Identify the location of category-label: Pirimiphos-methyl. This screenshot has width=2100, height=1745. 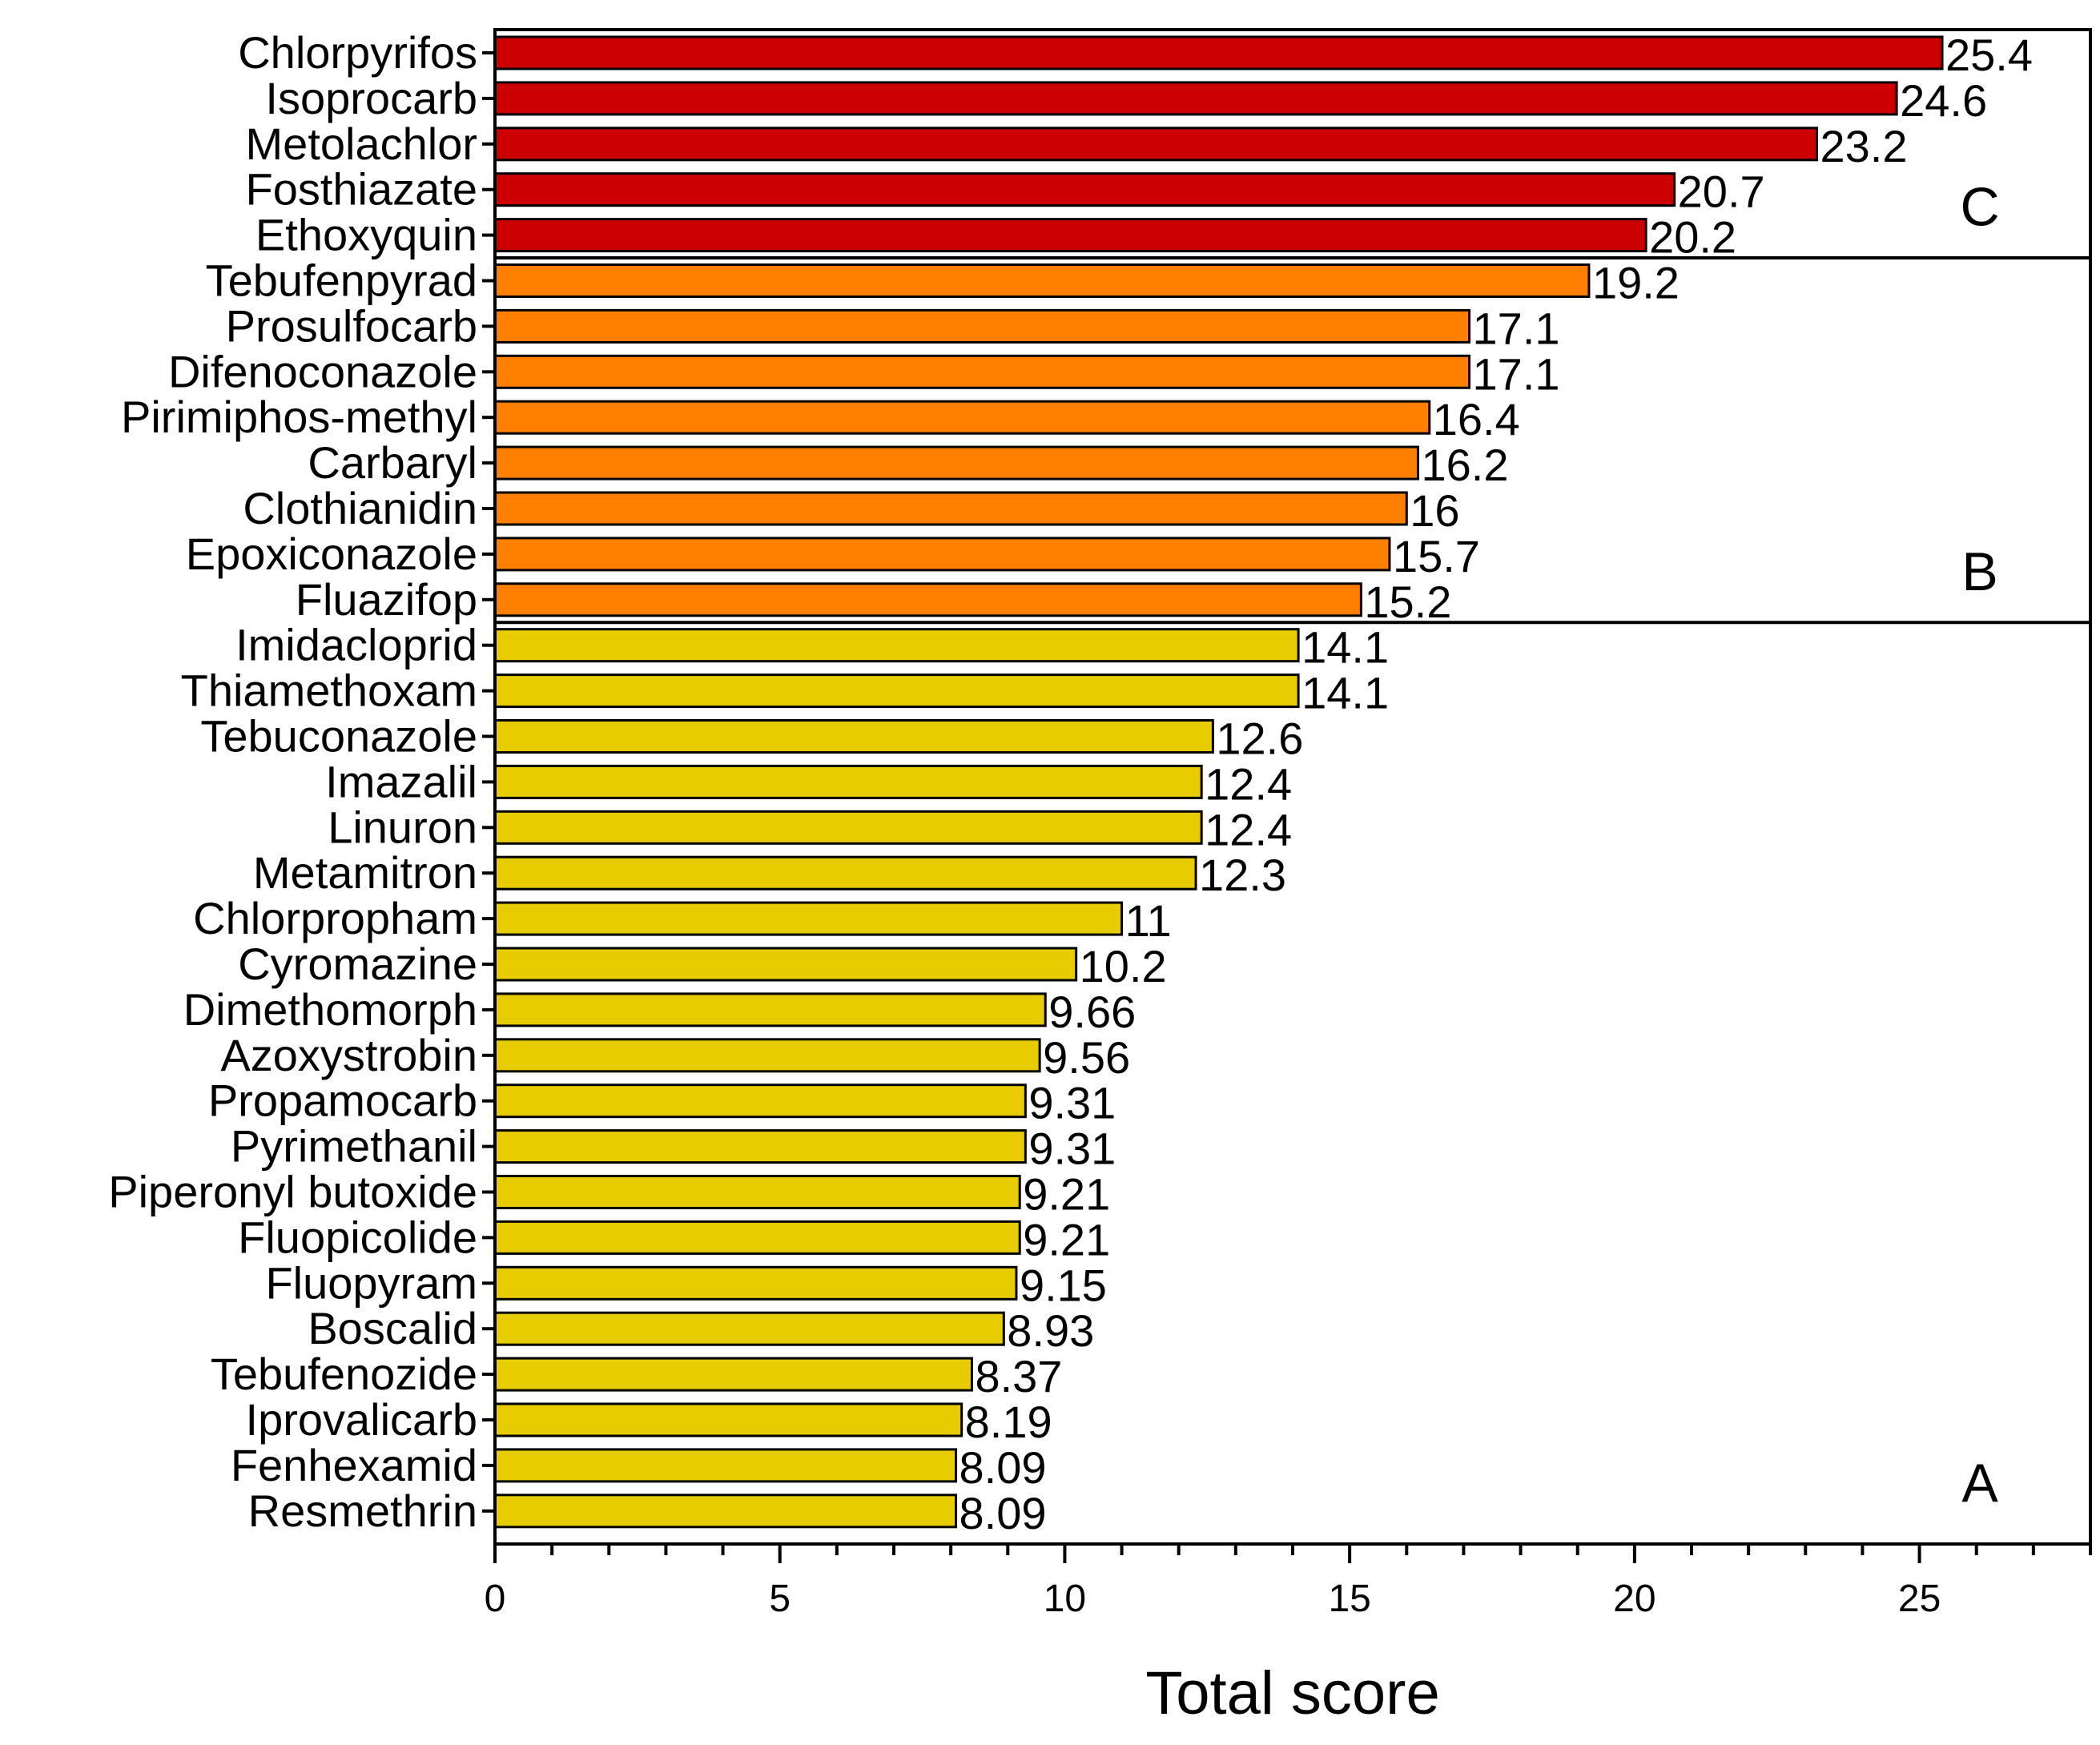
(299, 417).